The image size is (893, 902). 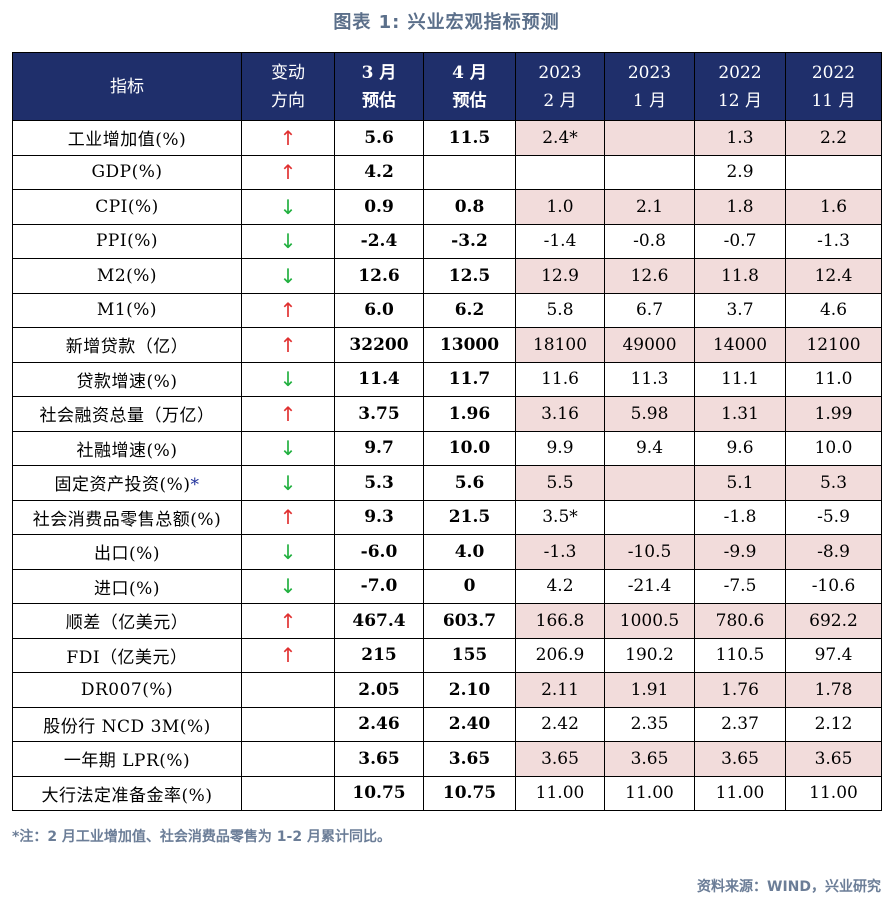 What do you see at coordinates (447, 207) in the screenshot?
I see `table-row: CPI(%) ↓ 0.9 0.8 1.0 2.1 1.8 1.6` at bounding box center [447, 207].